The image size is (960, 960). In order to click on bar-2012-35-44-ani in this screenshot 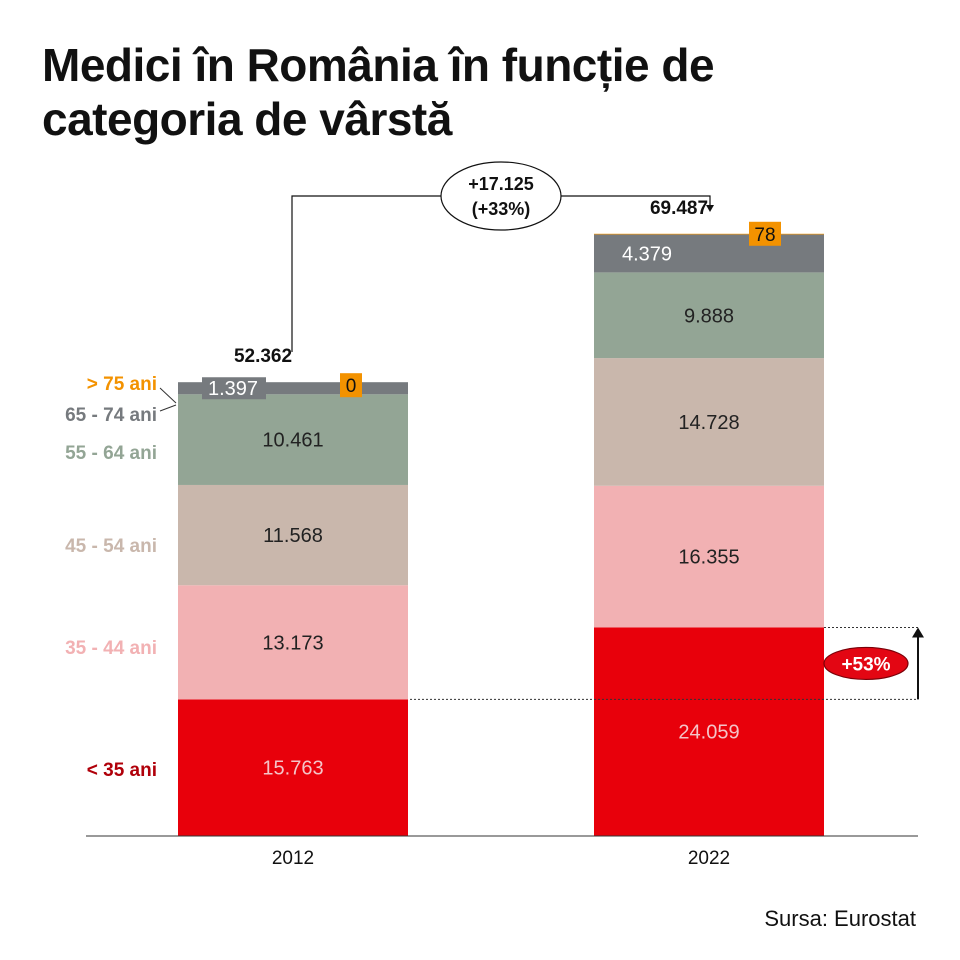, I will do `click(293, 642)`.